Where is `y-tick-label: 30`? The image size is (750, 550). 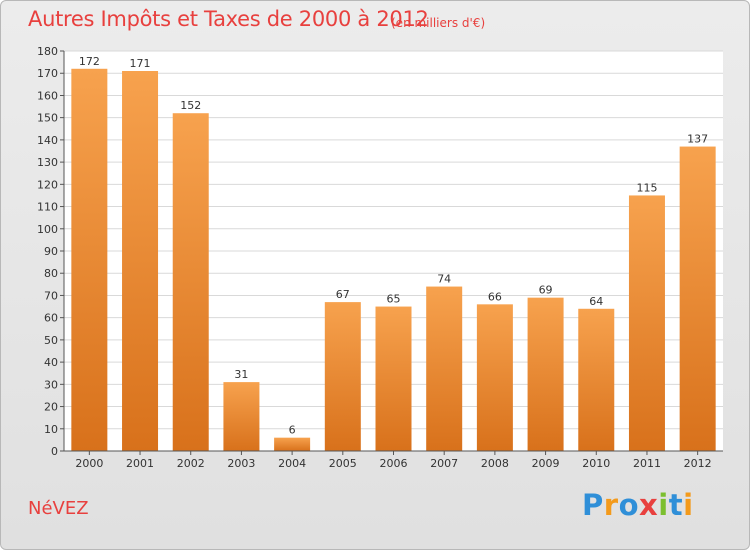
y-tick-label: 30 is located at coordinates (51, 384).